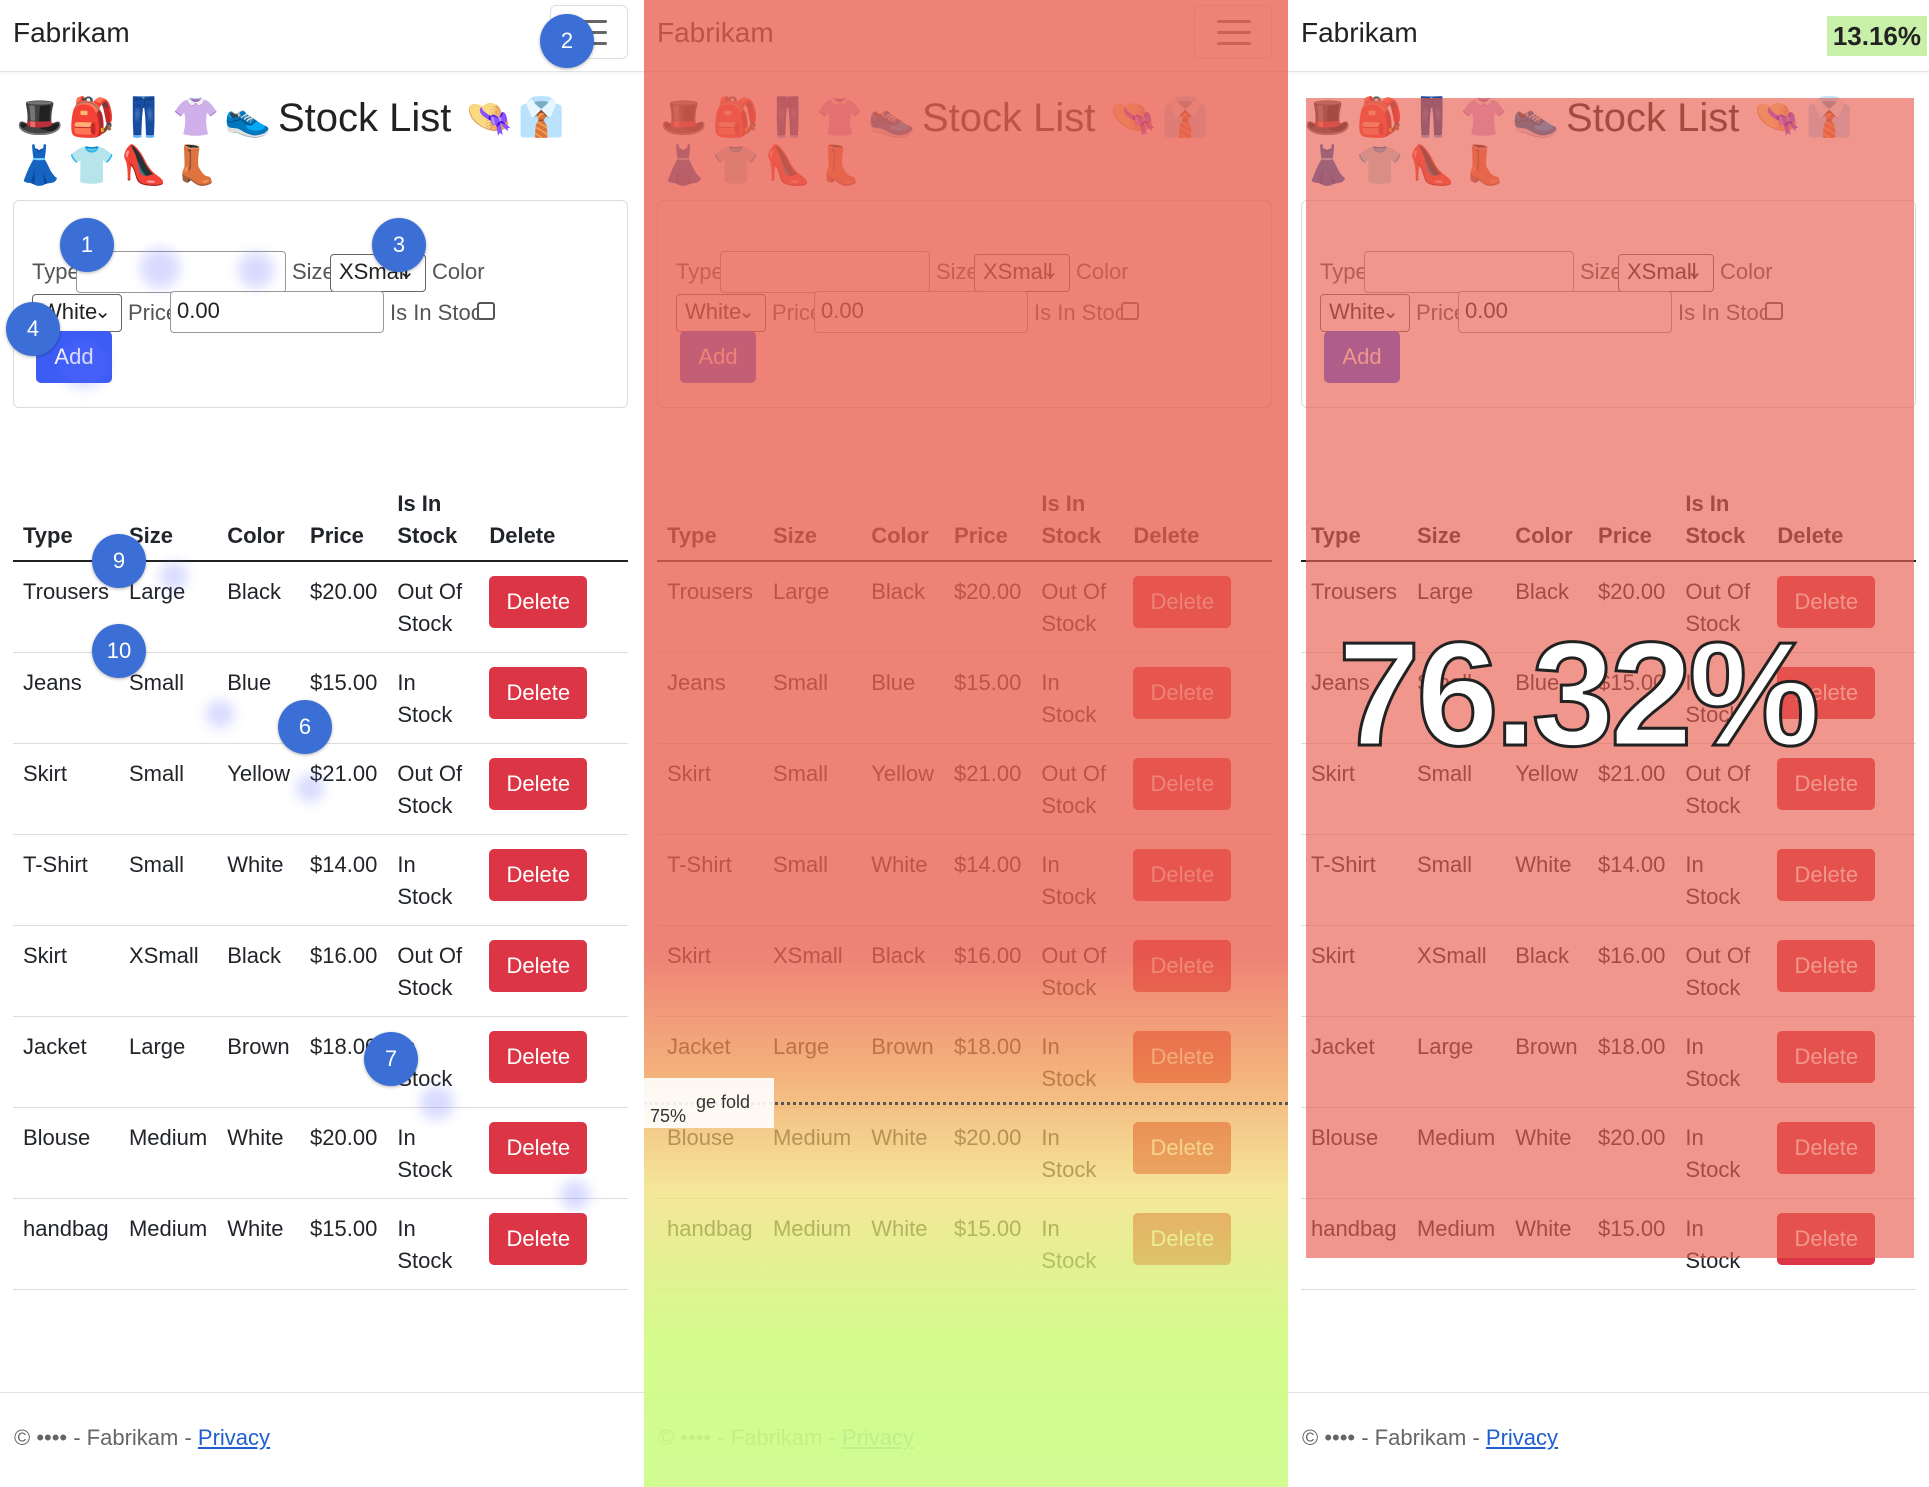  Describe the element at coordinates (259, 1062) in the screenshot. I see `cell-color: Brown` at that location.